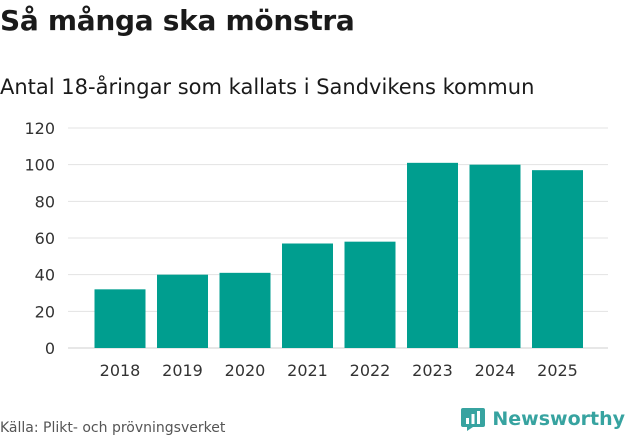 The image size is (631, 439). Describe the element at coordinates (307, 370) in the screenshot. I see `x-tick-label: 2021` at that location.